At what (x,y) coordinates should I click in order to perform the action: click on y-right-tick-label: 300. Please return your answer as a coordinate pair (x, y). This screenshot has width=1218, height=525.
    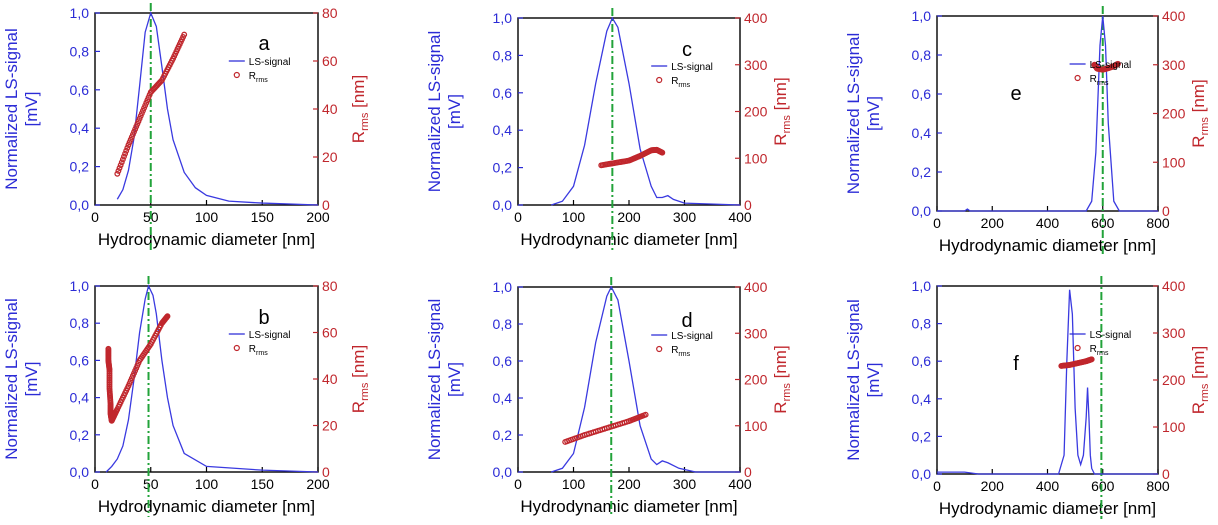
    Looking at the image, I should click on (1174, 333).